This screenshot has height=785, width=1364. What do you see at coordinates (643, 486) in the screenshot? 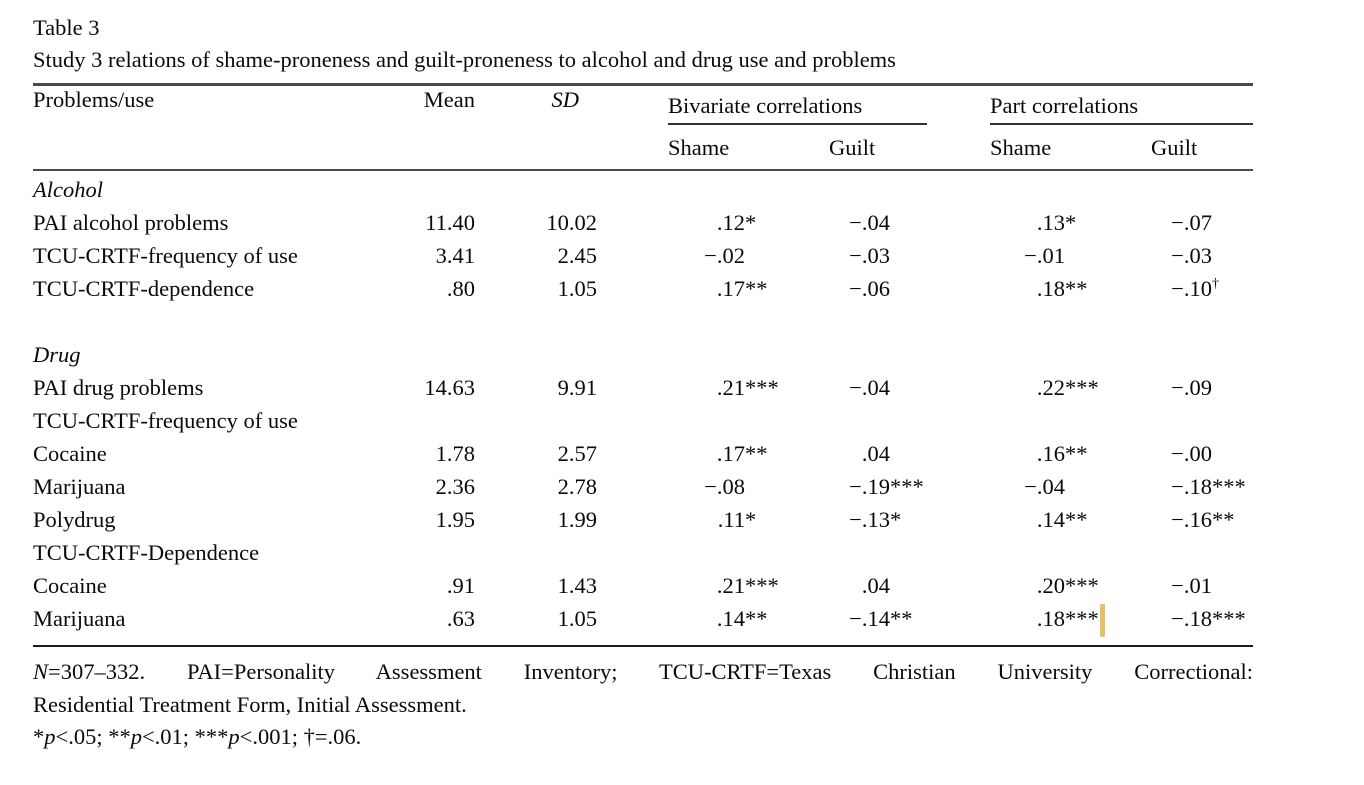
I see `table-row: Marijuana 2.36 2.78 −.08 −.19*** −.04 −.18***` at bounding box center [643, 486].